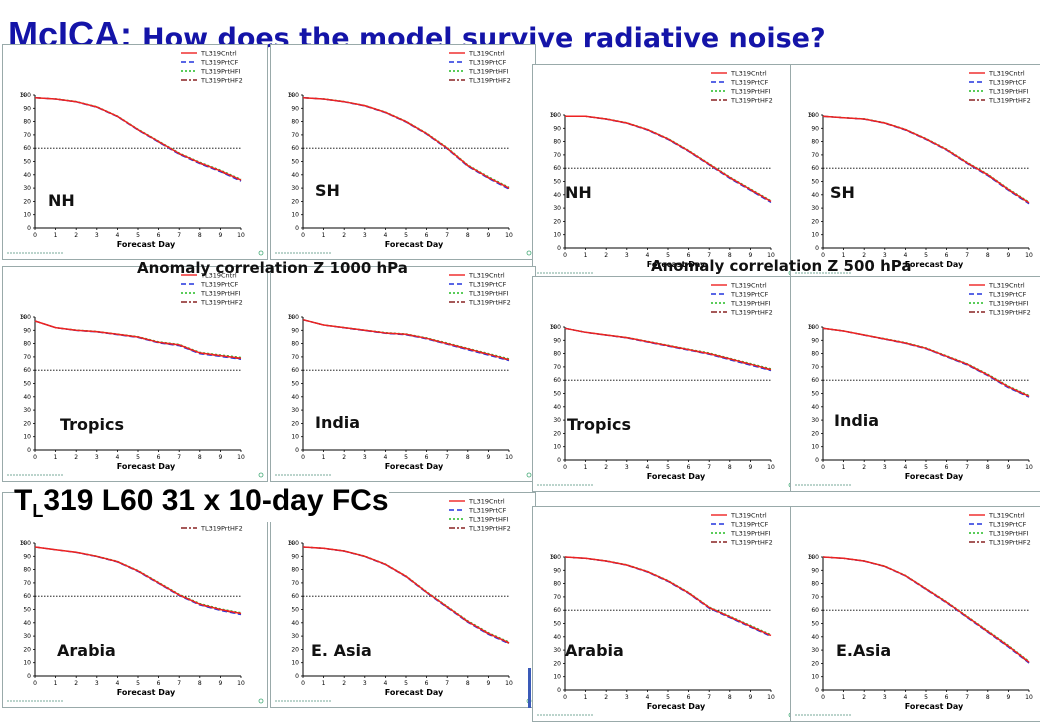 The image size is (1040, 722). What do you see at coordinates (261, 701) in the screenshot?
I see `footer-icon` at bounding box center [261, 701].